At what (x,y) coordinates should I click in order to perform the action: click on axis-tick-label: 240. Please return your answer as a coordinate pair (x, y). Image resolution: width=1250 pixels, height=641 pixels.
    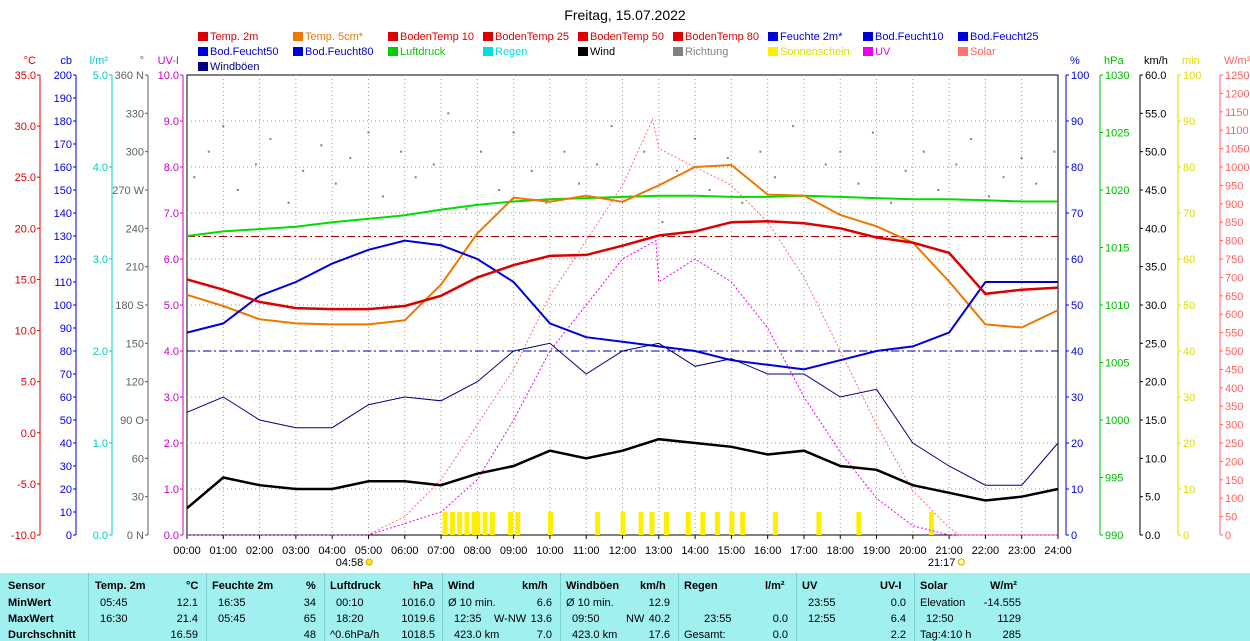
    Looking at the image, I should click on (135, 229).